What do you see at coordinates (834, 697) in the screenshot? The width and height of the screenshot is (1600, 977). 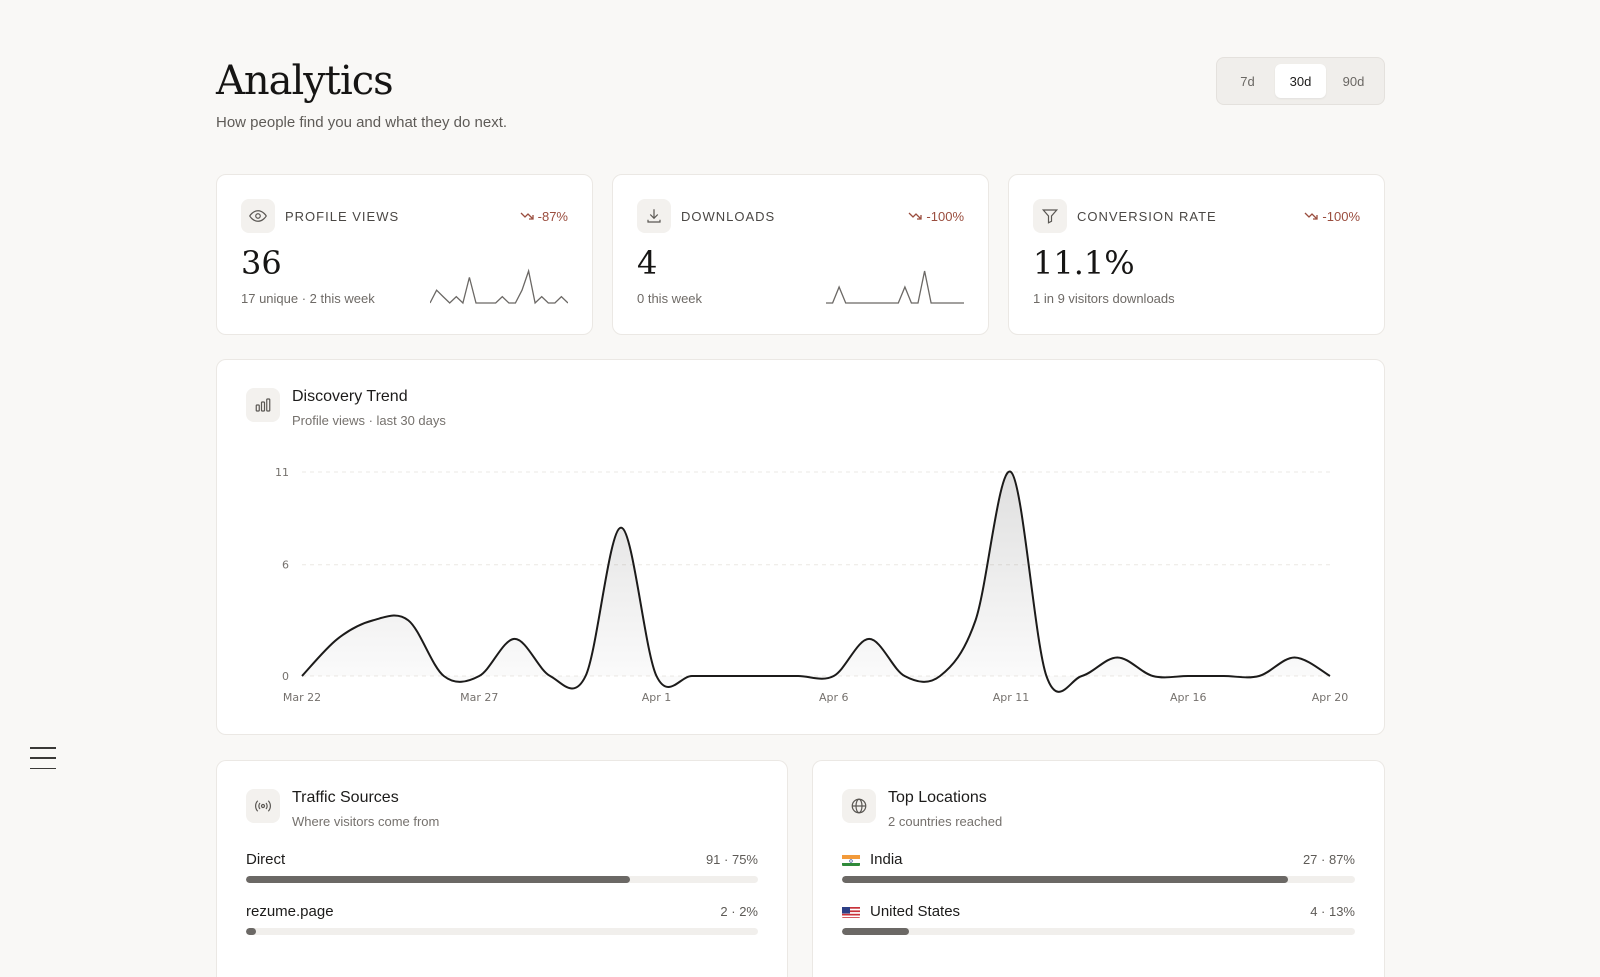 I see `x-tick-label: Apr 6` at bounding box center [834, 697].